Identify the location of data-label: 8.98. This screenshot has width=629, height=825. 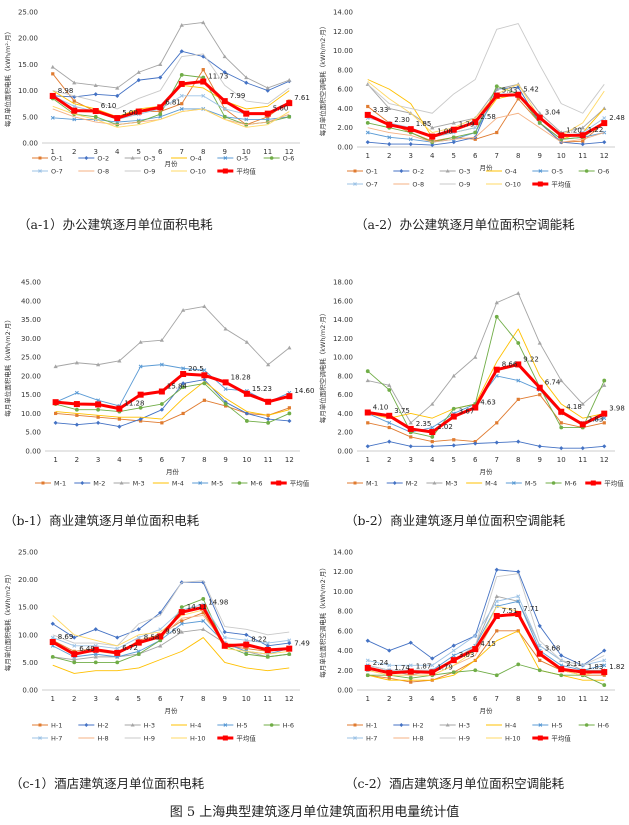
(66, 91).